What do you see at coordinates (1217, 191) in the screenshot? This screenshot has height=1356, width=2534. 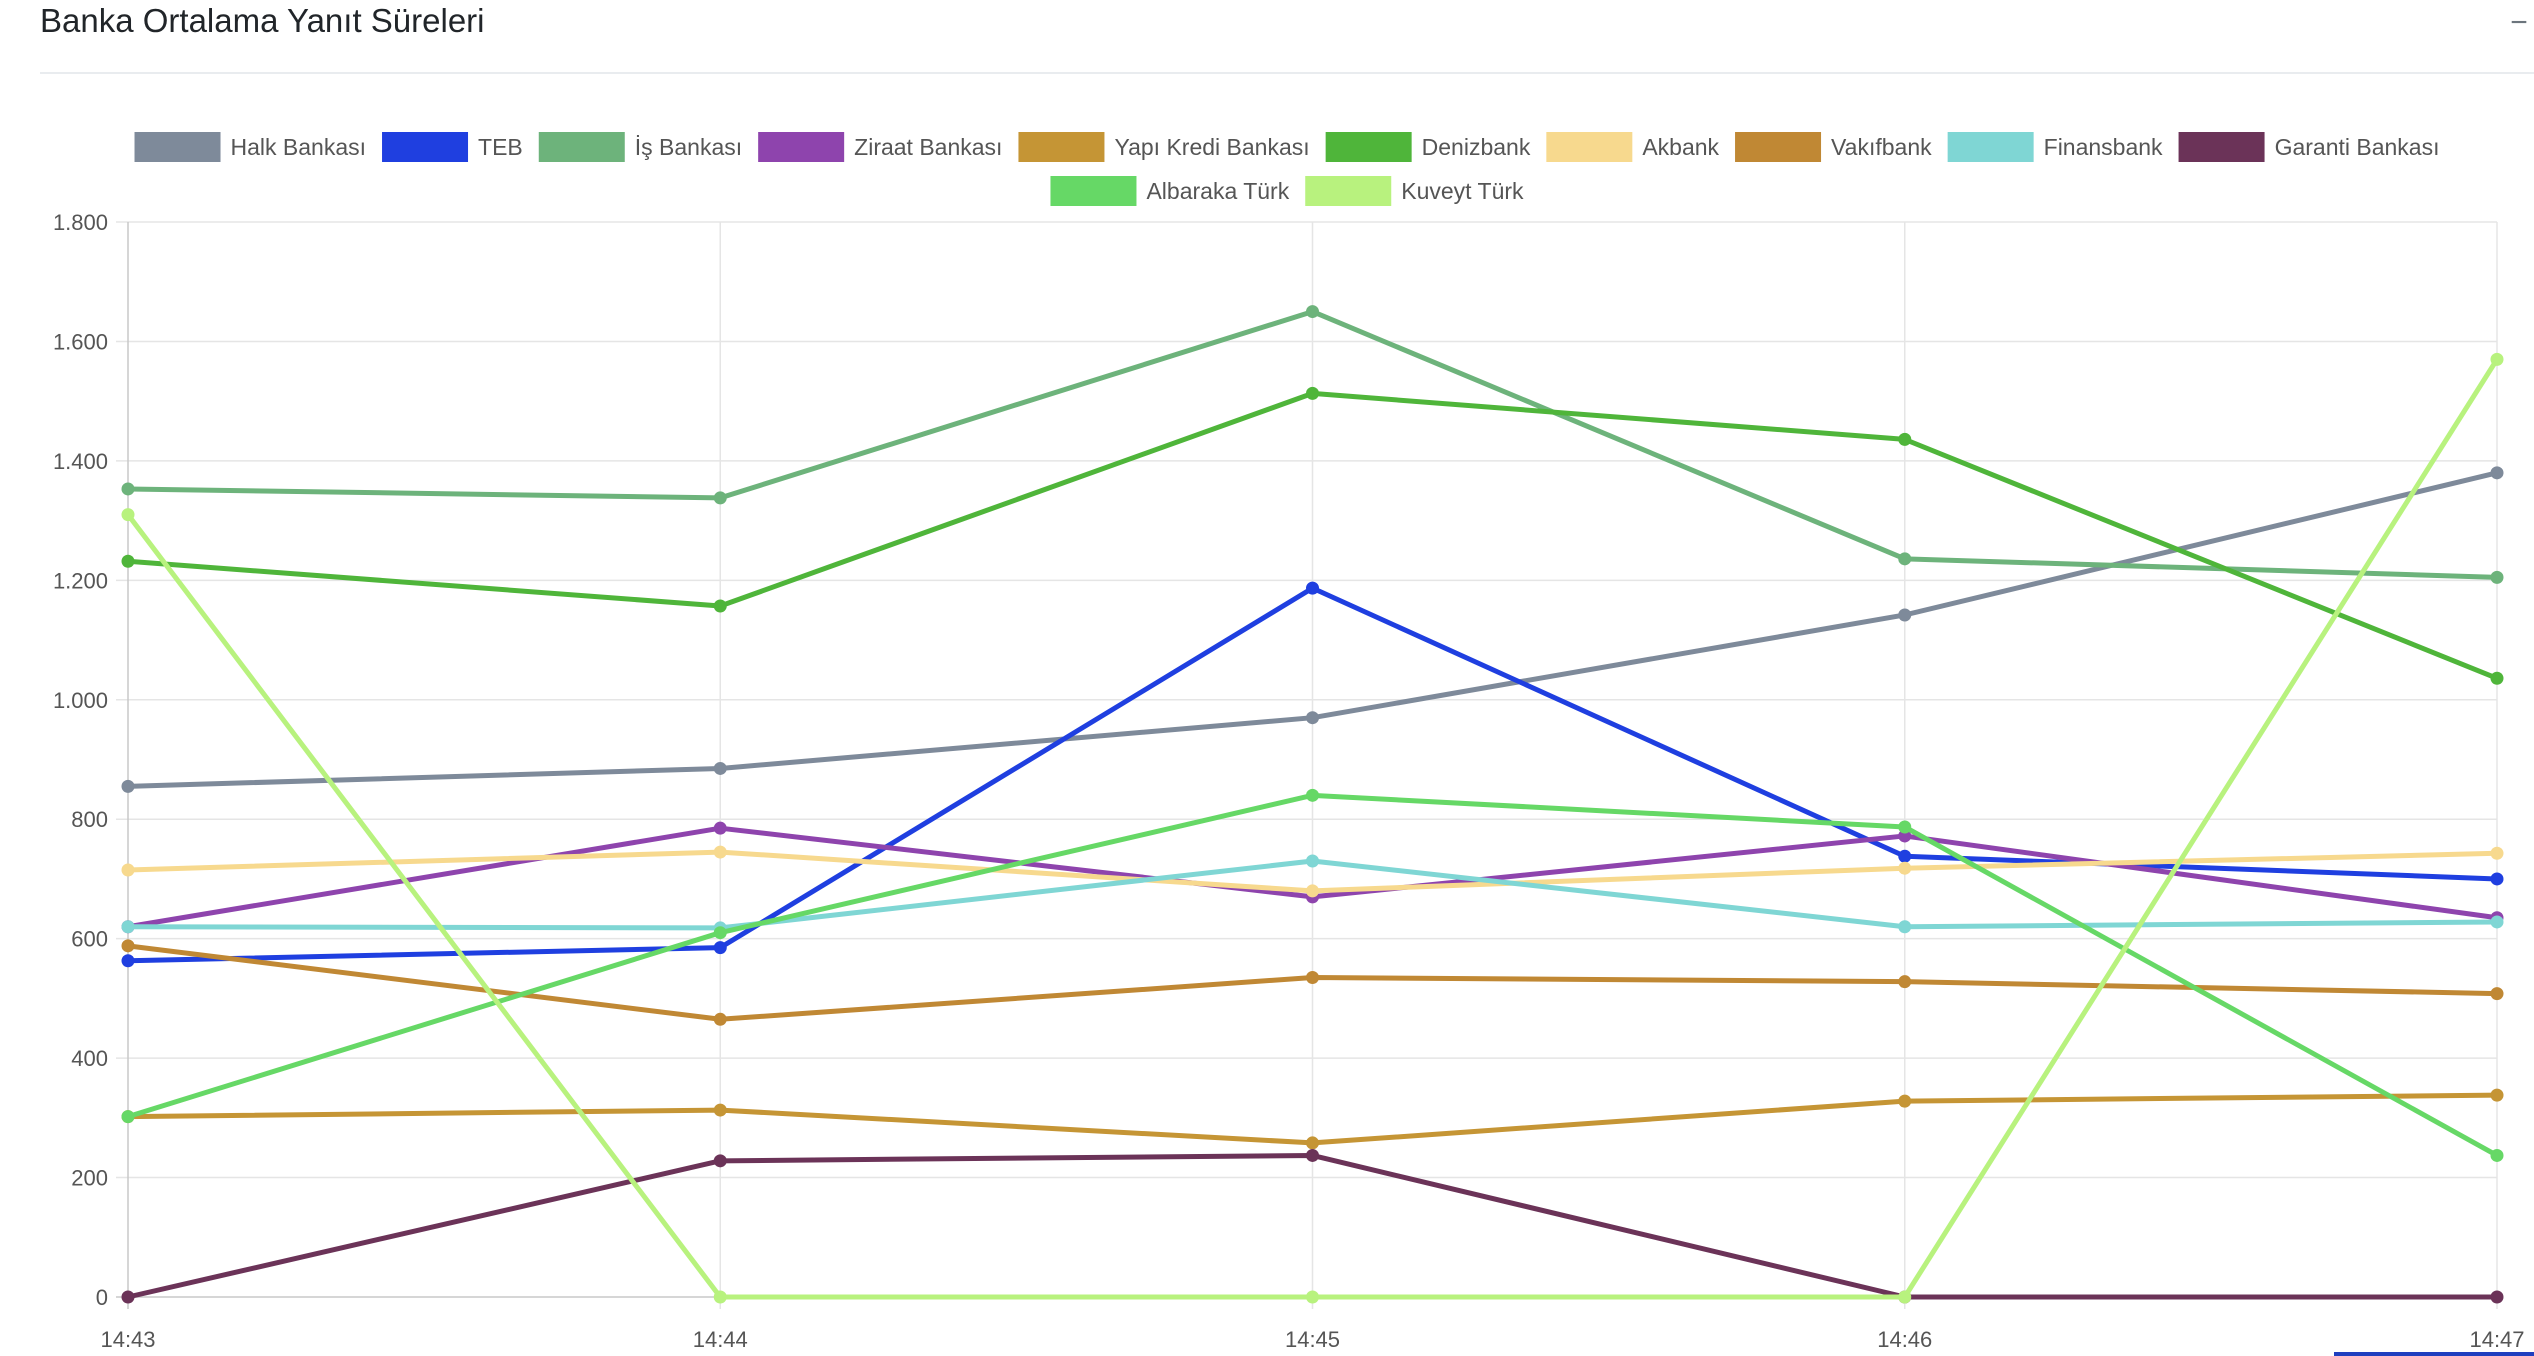 I see `legend-label: Albaraka Türk` at bounding box center [1217, 191].